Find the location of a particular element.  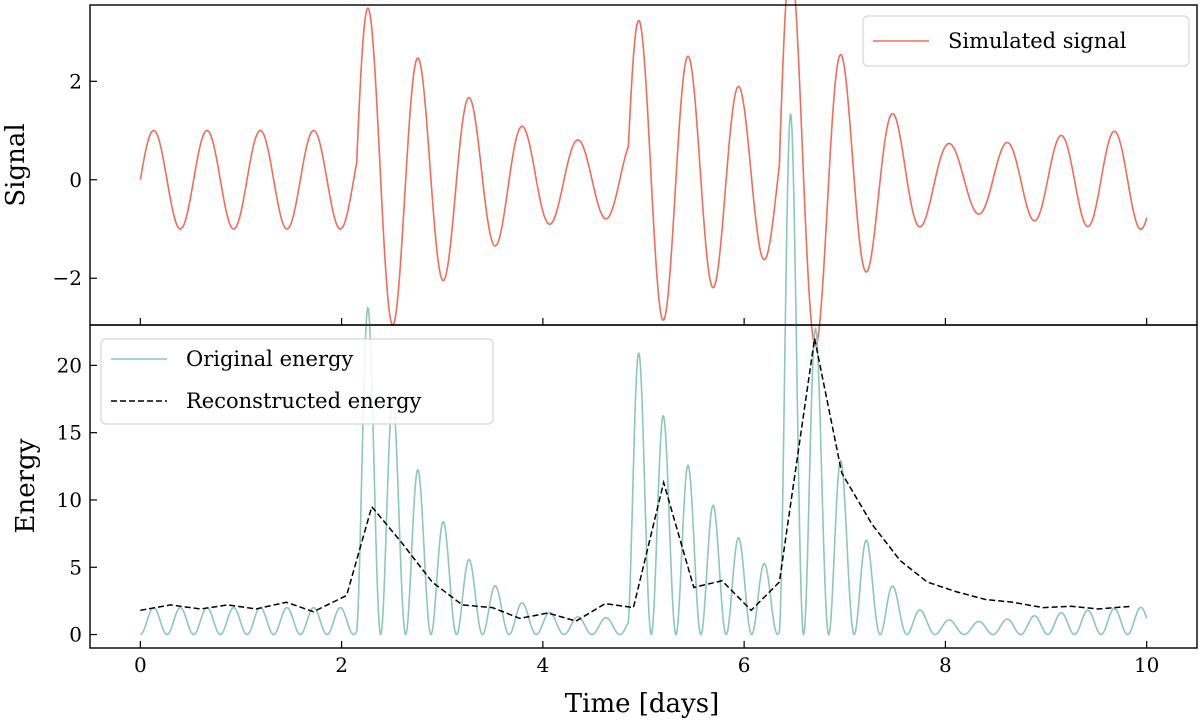

energy-y-tick-label: 0 is located at coordinates (75, 635).